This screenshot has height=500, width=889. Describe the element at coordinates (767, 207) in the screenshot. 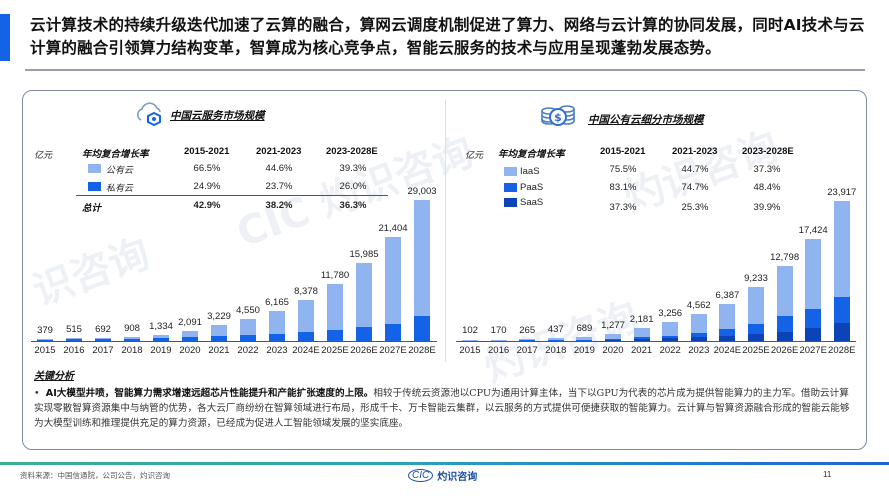

I see `cagr-value: 39.9%` at that location.